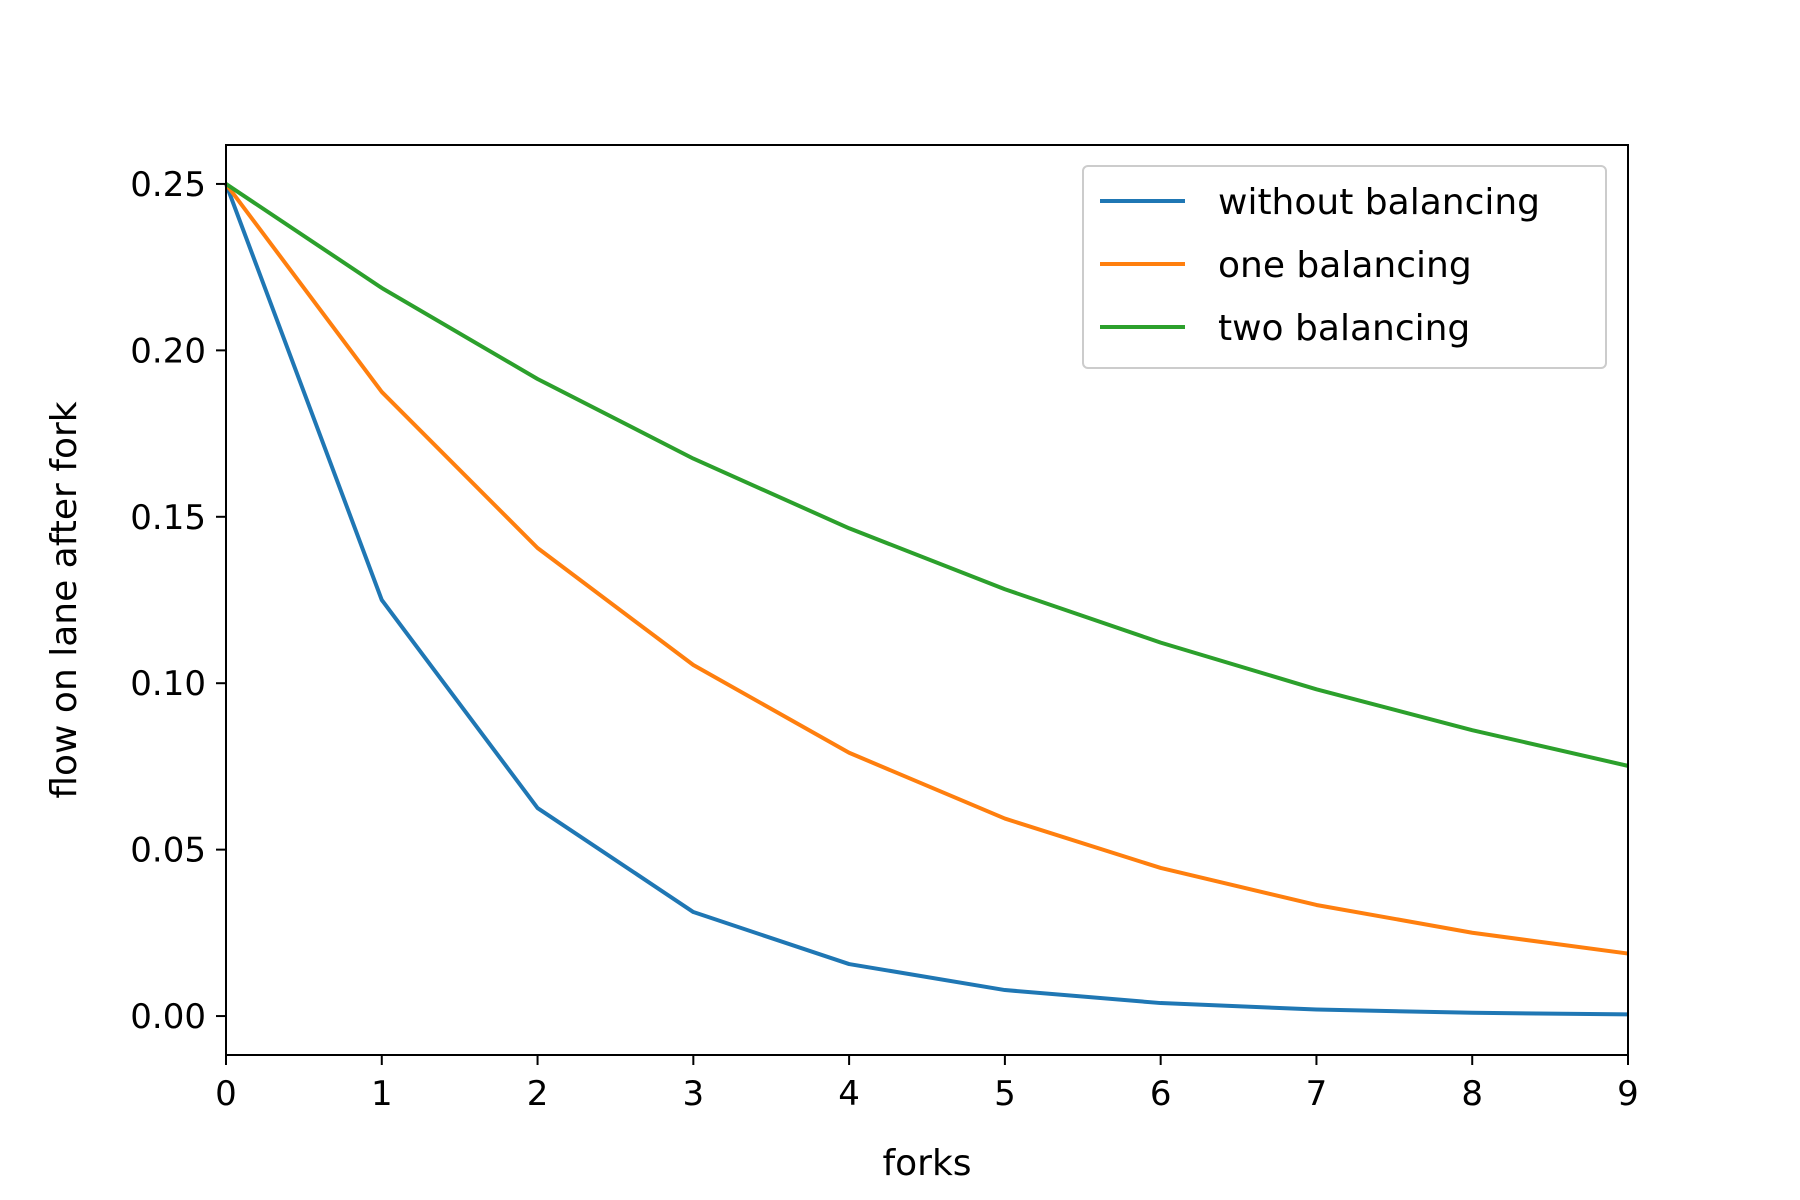 The width and height of the screenshot is (1800, 1200). Describe the element at coordinates (168, 851) in the screenshot. I see `y-tick-label: 0.05` at that location.